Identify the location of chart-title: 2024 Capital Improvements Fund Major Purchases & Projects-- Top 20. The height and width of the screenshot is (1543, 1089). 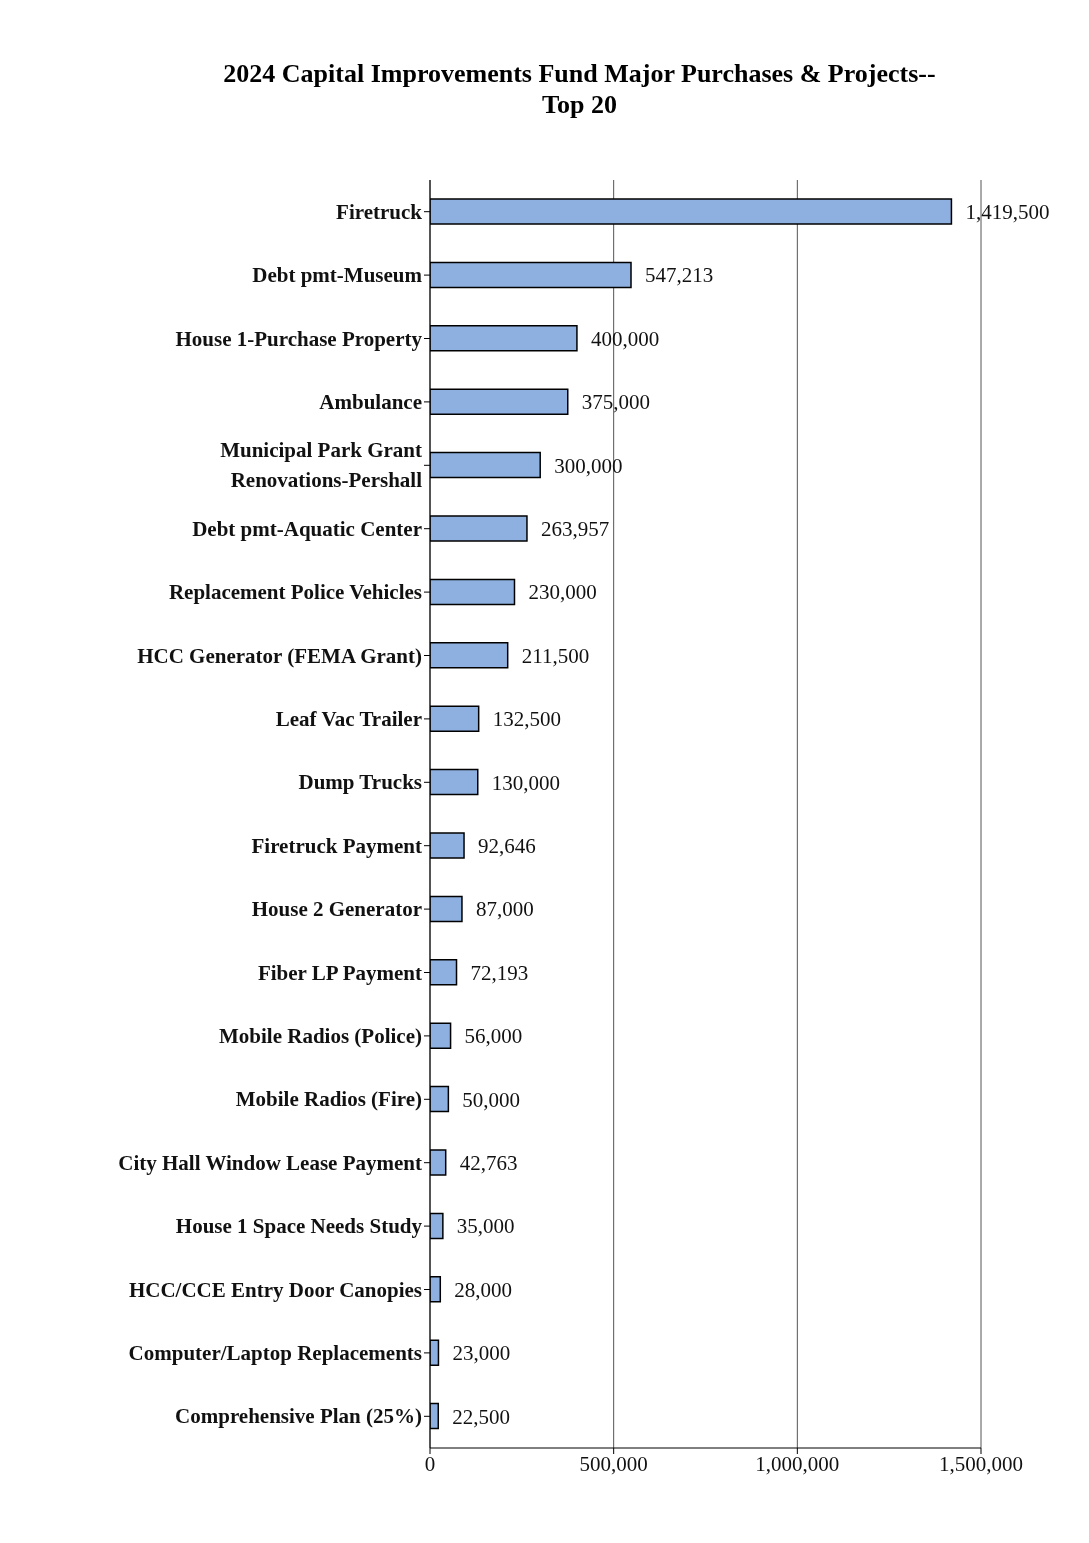
(579, 89).